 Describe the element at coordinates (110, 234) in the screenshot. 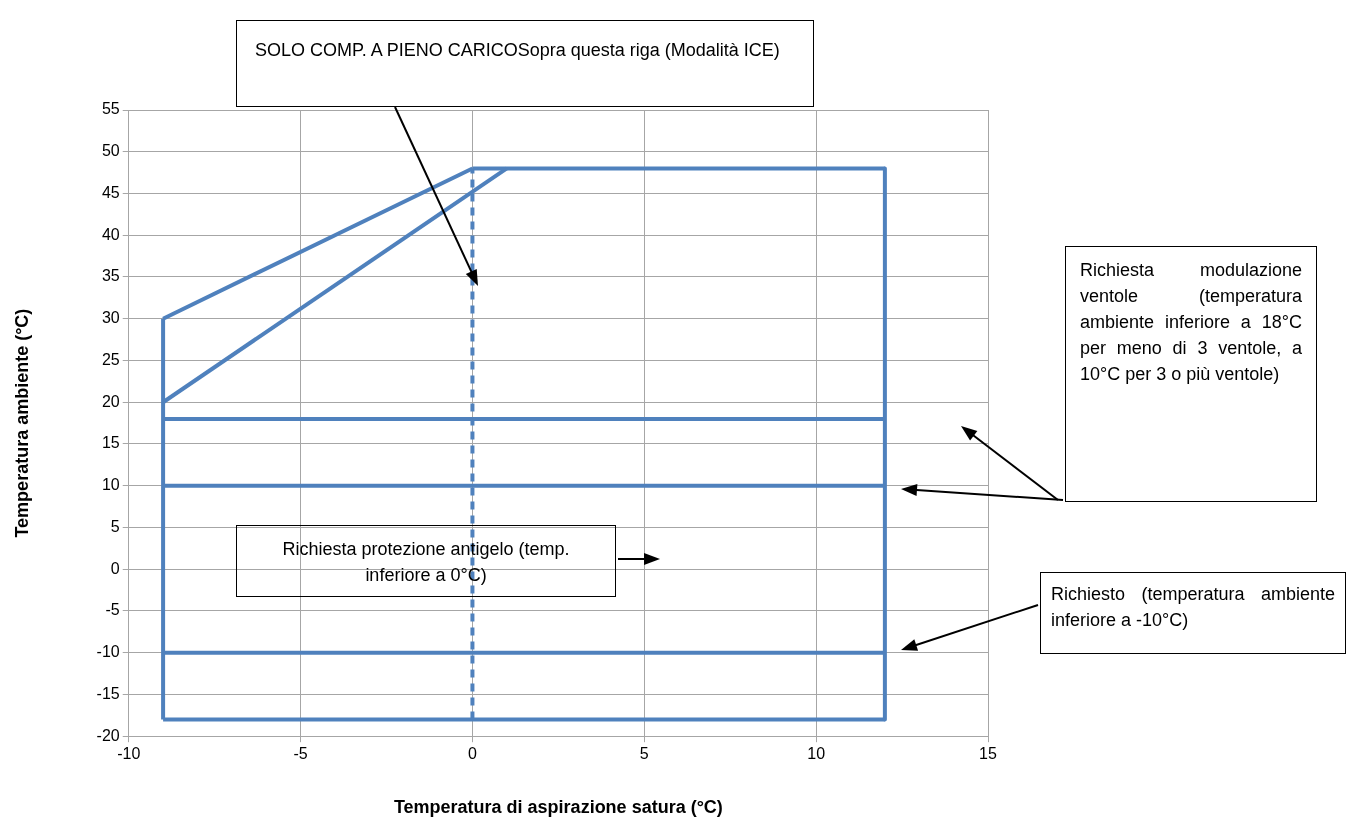

I see `y-tick-label: 40` at that location.